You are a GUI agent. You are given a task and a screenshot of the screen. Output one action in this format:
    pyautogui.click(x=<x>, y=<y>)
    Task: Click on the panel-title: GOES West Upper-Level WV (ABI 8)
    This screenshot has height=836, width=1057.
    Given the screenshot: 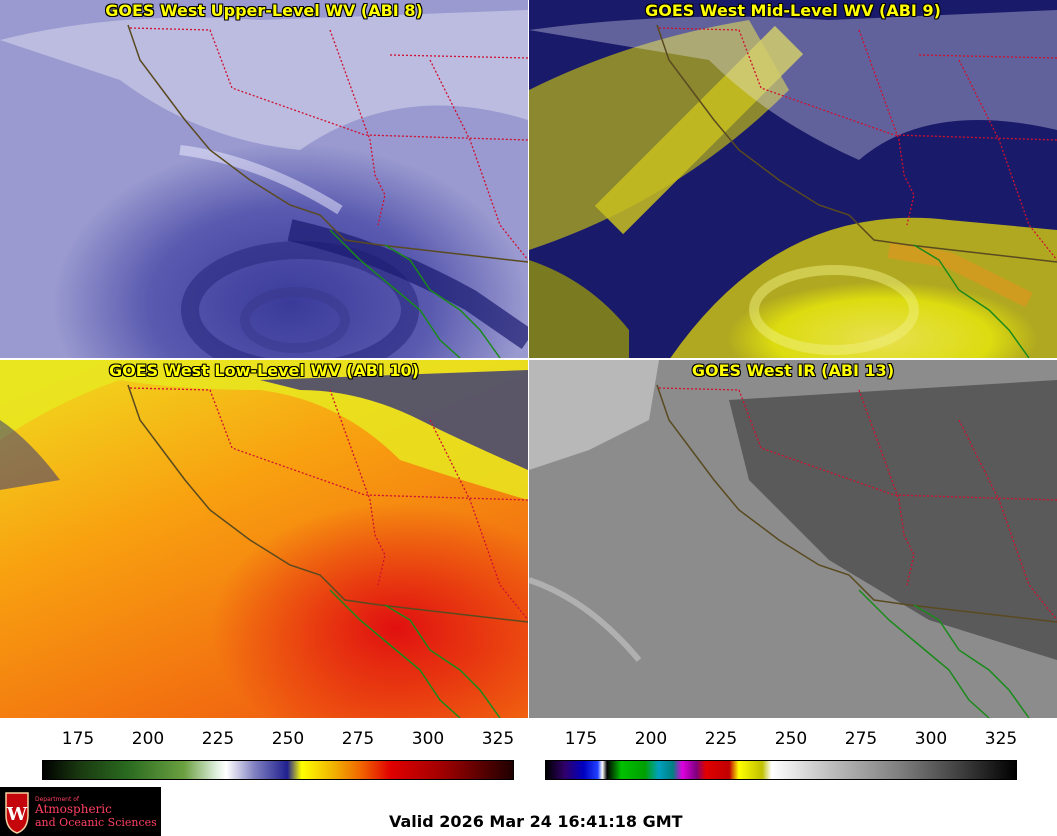 What is the action you would take?
    pyautogui.click(x=264, y=10)
    